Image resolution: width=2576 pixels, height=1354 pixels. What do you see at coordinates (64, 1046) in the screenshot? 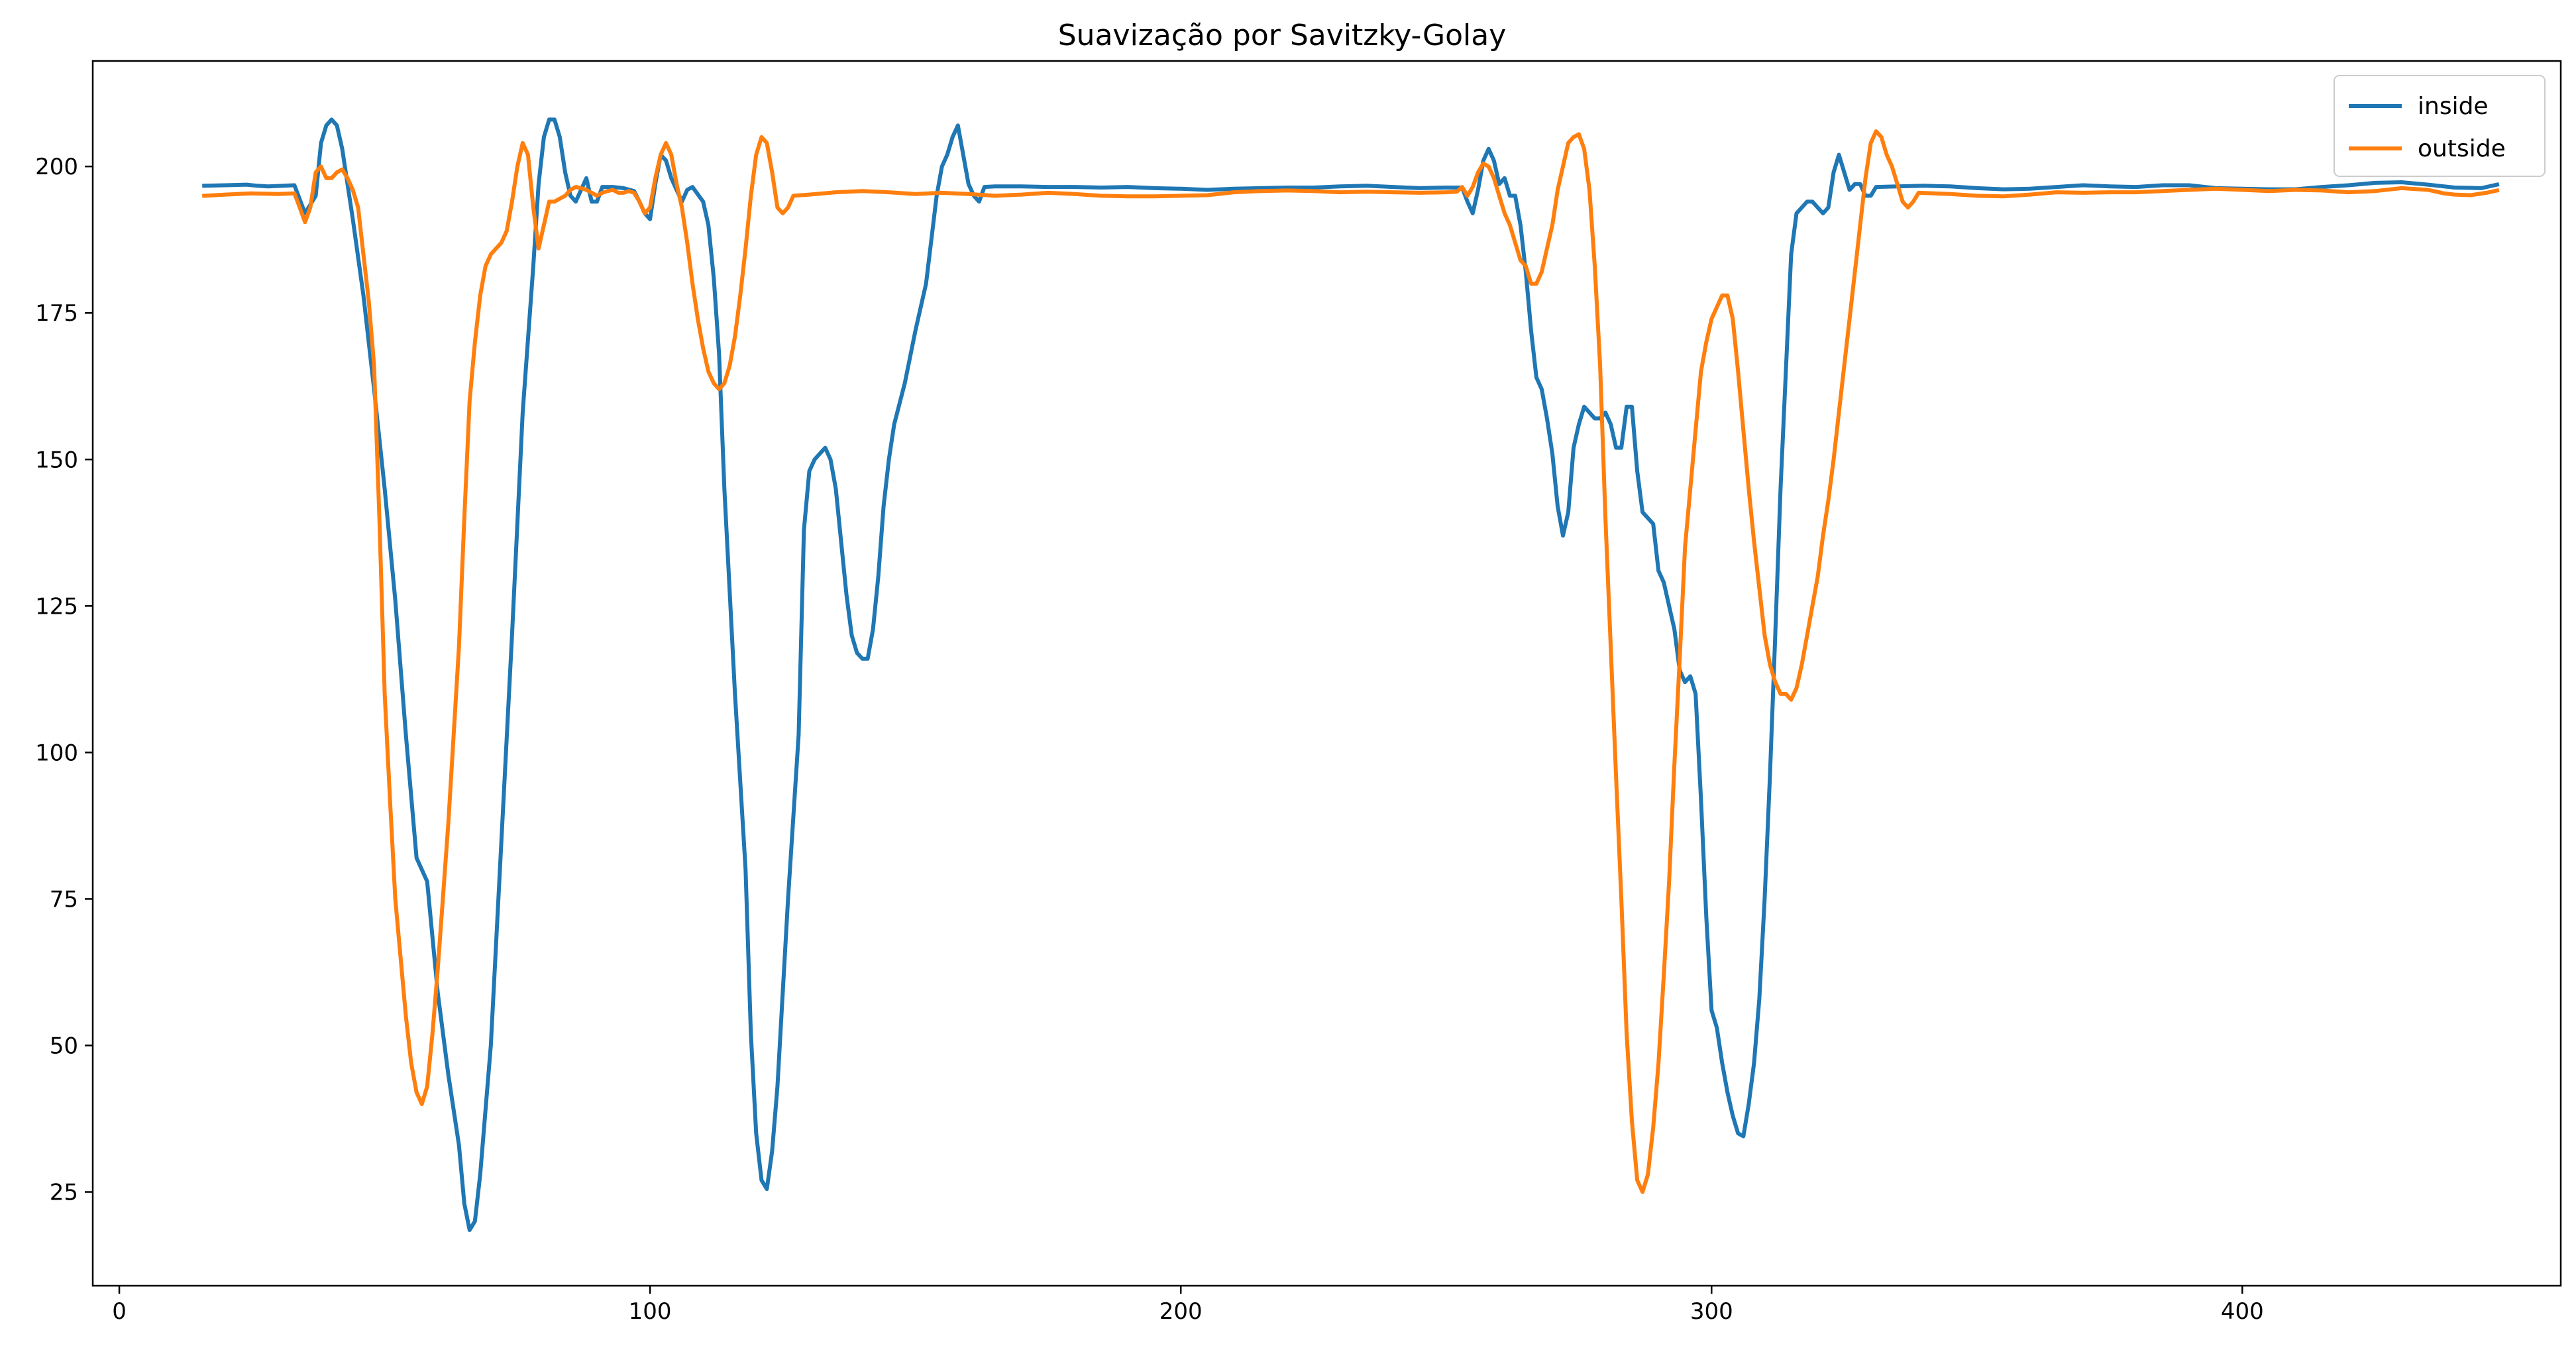
I see `y-tick-label: 50` at bounding box center [64, 1046].